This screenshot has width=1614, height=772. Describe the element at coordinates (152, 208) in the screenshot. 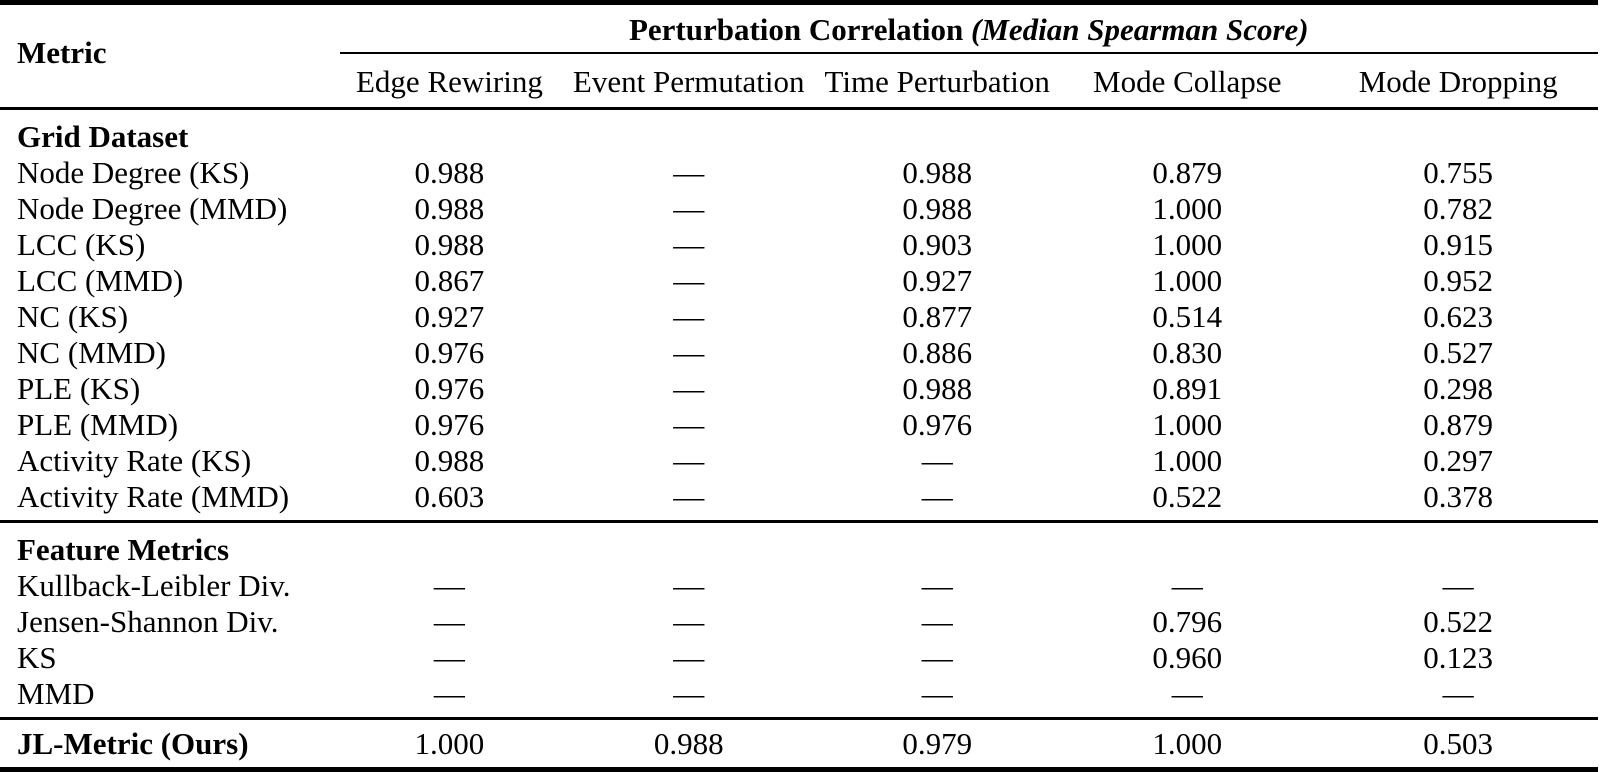

I see `row-label: Node Degree (MMD)` at that location.